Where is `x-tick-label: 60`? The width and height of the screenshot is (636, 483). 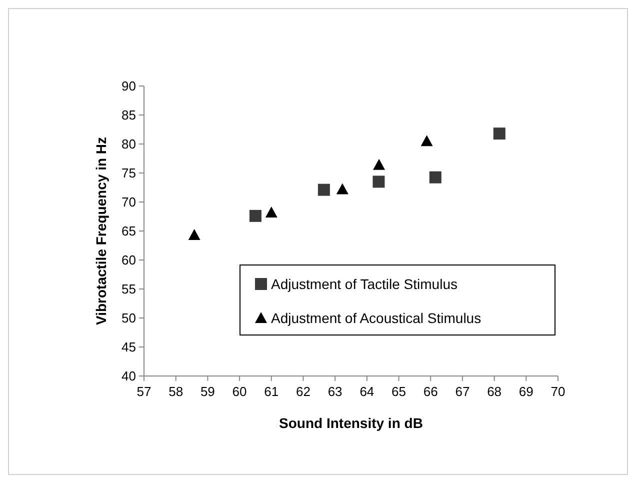
x-tick-label: 60 is located at coordinates (239, 391).